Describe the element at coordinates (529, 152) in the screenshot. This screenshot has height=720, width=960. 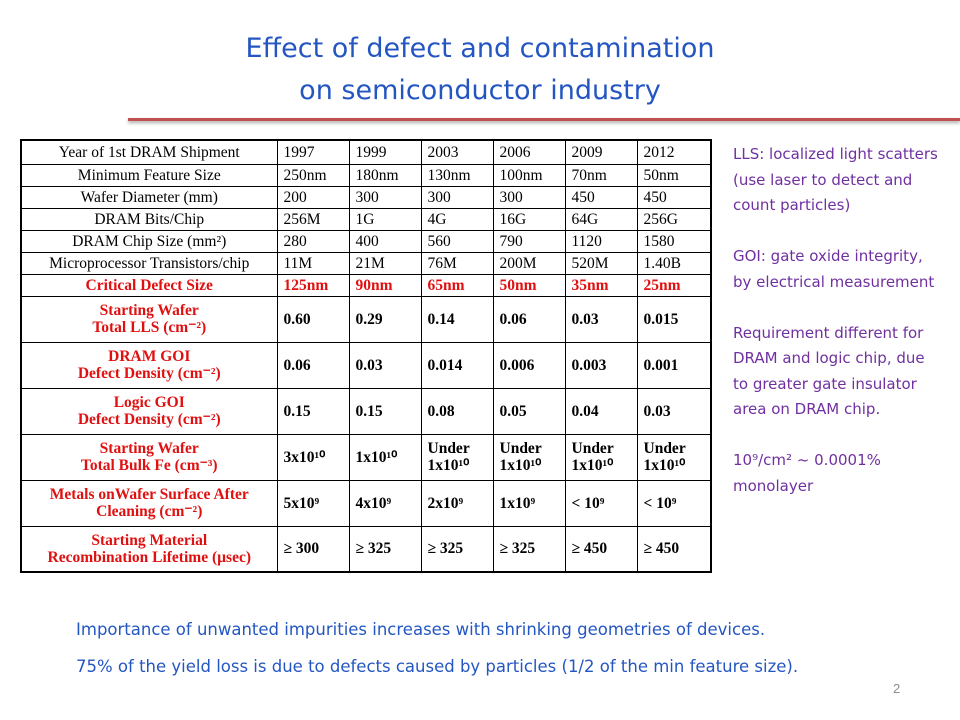
I see `table-header-year: 2006` at that location.